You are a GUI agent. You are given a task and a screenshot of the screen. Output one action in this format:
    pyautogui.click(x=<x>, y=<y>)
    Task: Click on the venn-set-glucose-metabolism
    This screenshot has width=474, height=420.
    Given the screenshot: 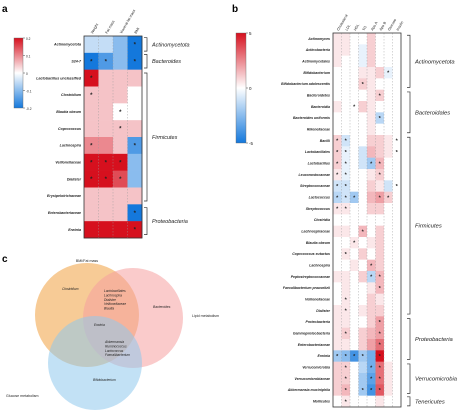 What is the action you would take?
    pyautogui.click(x=95, y=363)
    